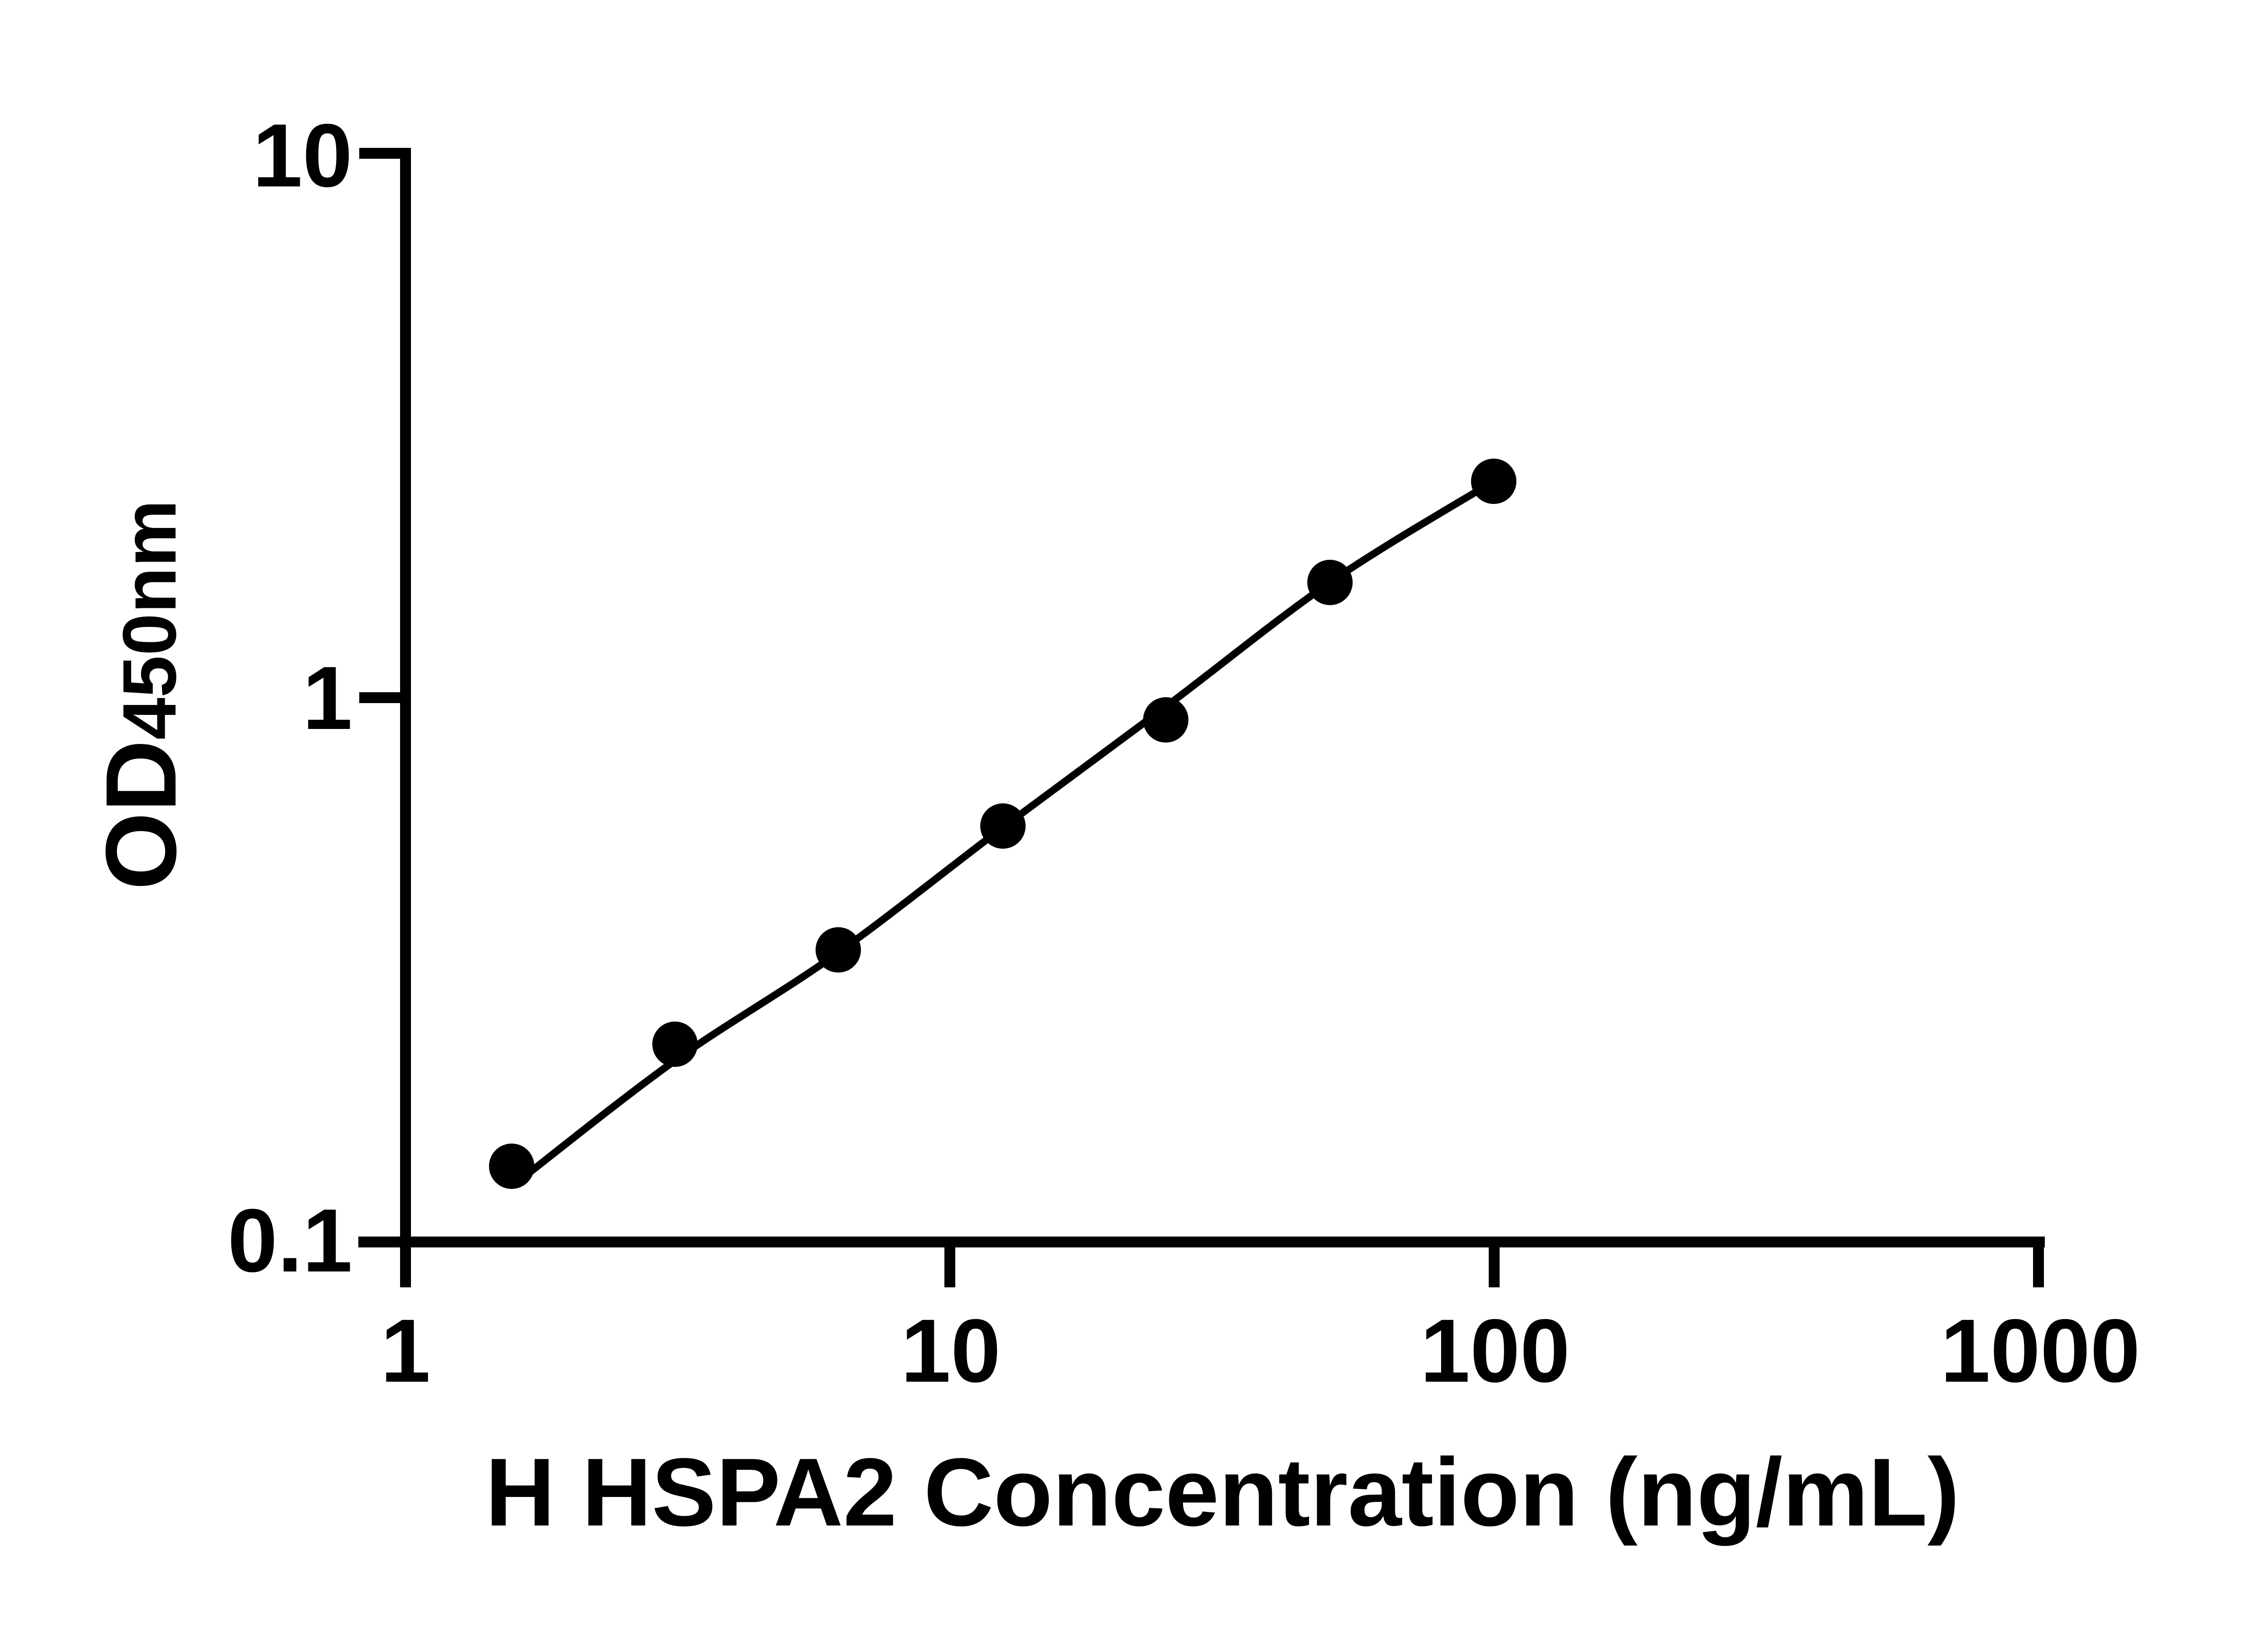 The image size is (2268, 1633). Describe the element at coordinates (141, 695) in the screenshot. I see `svg-text: OD450nm` at that location.